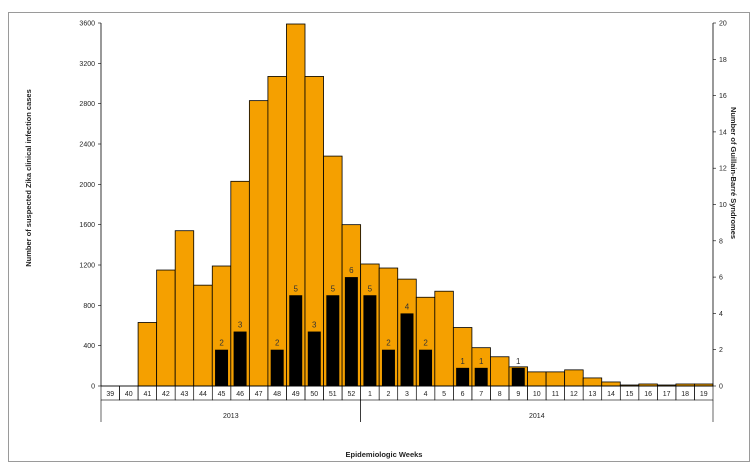 This screenshot has width=756, height=464. What do you see at coordinates (537, 394) in the screenshot?
I see `week-tick-label: 10` at bounding box center [537, 394].